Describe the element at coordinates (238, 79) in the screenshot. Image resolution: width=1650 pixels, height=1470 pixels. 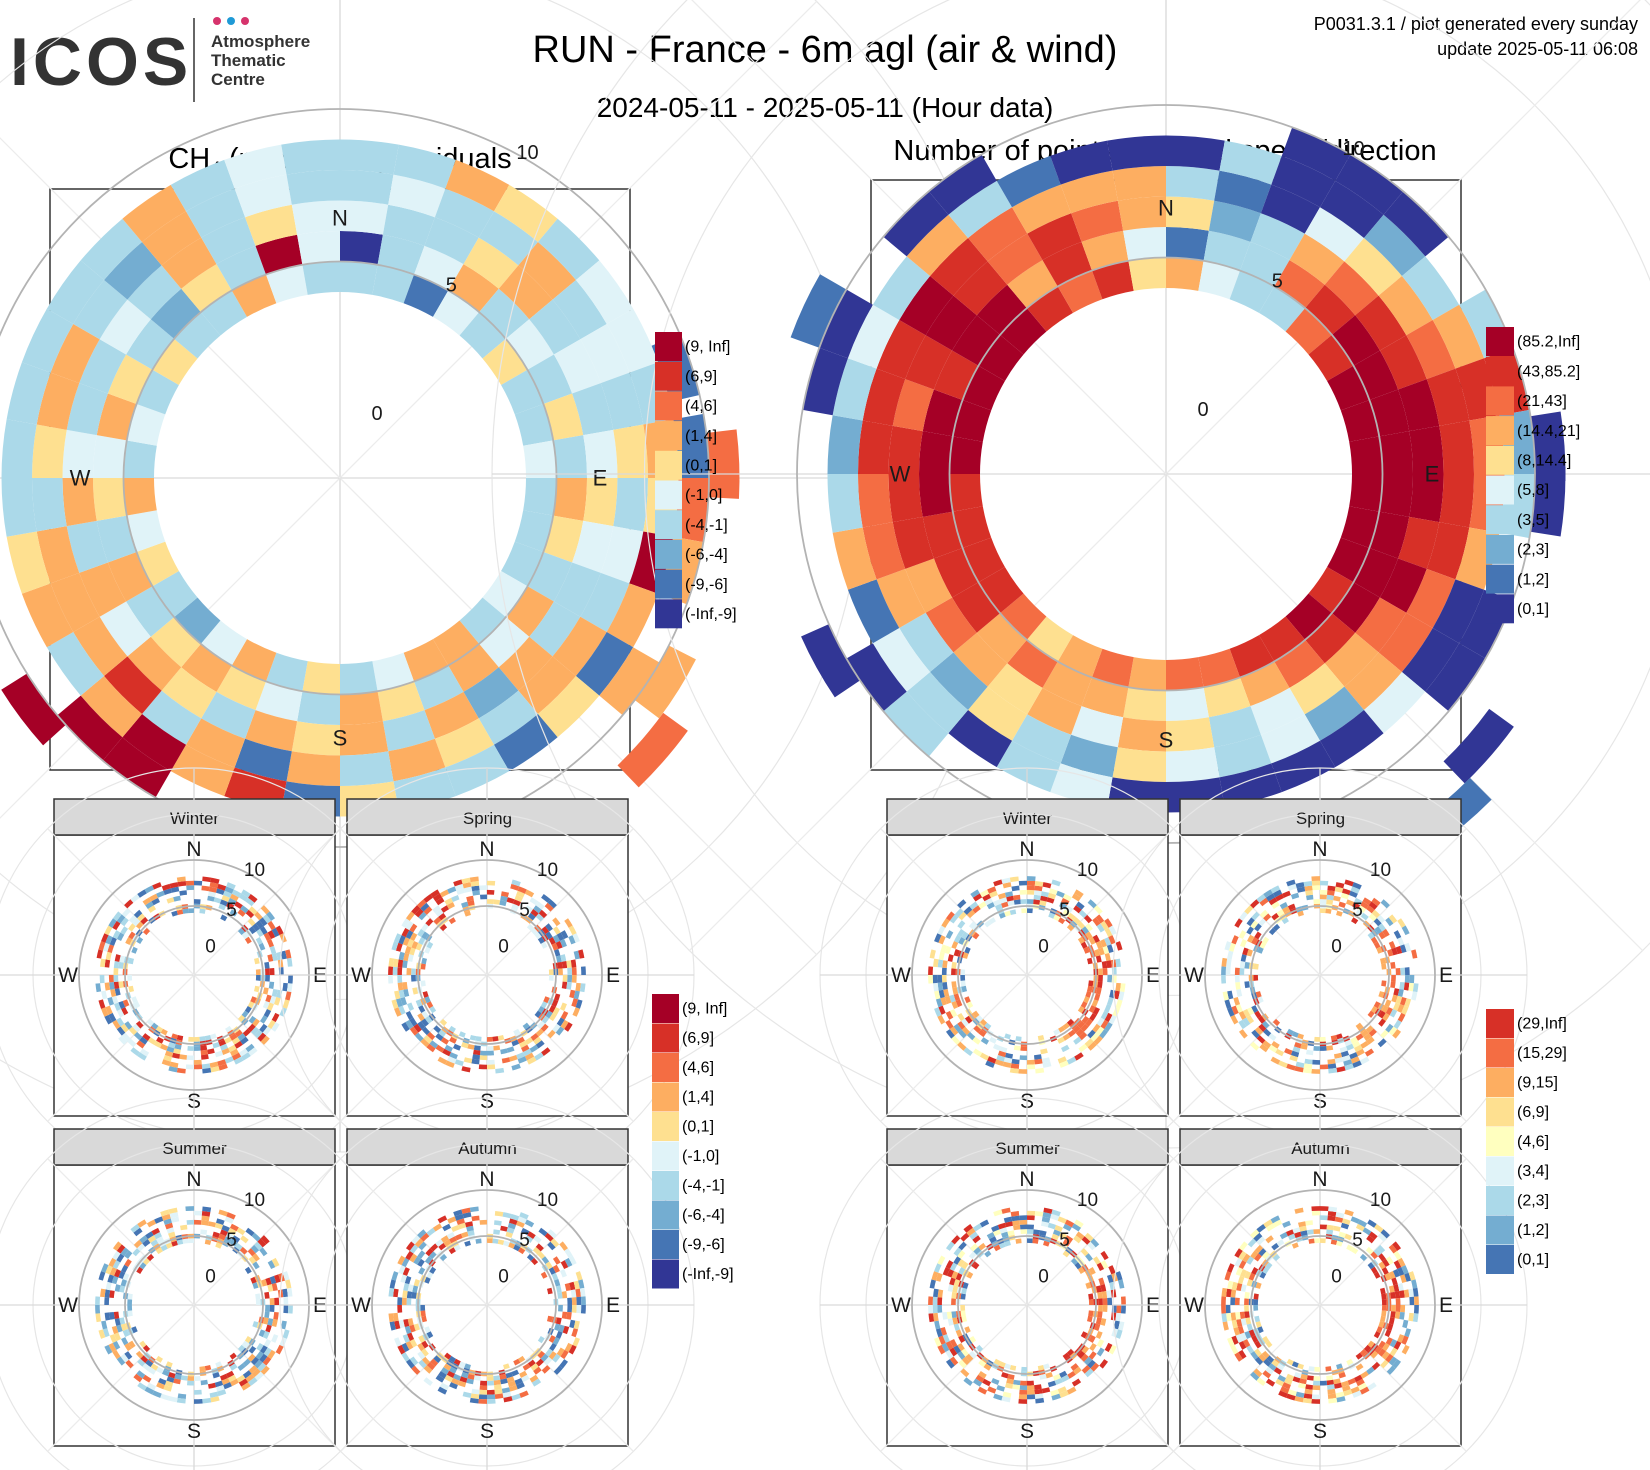
I see `logo-sub-3: Centre` at that location.